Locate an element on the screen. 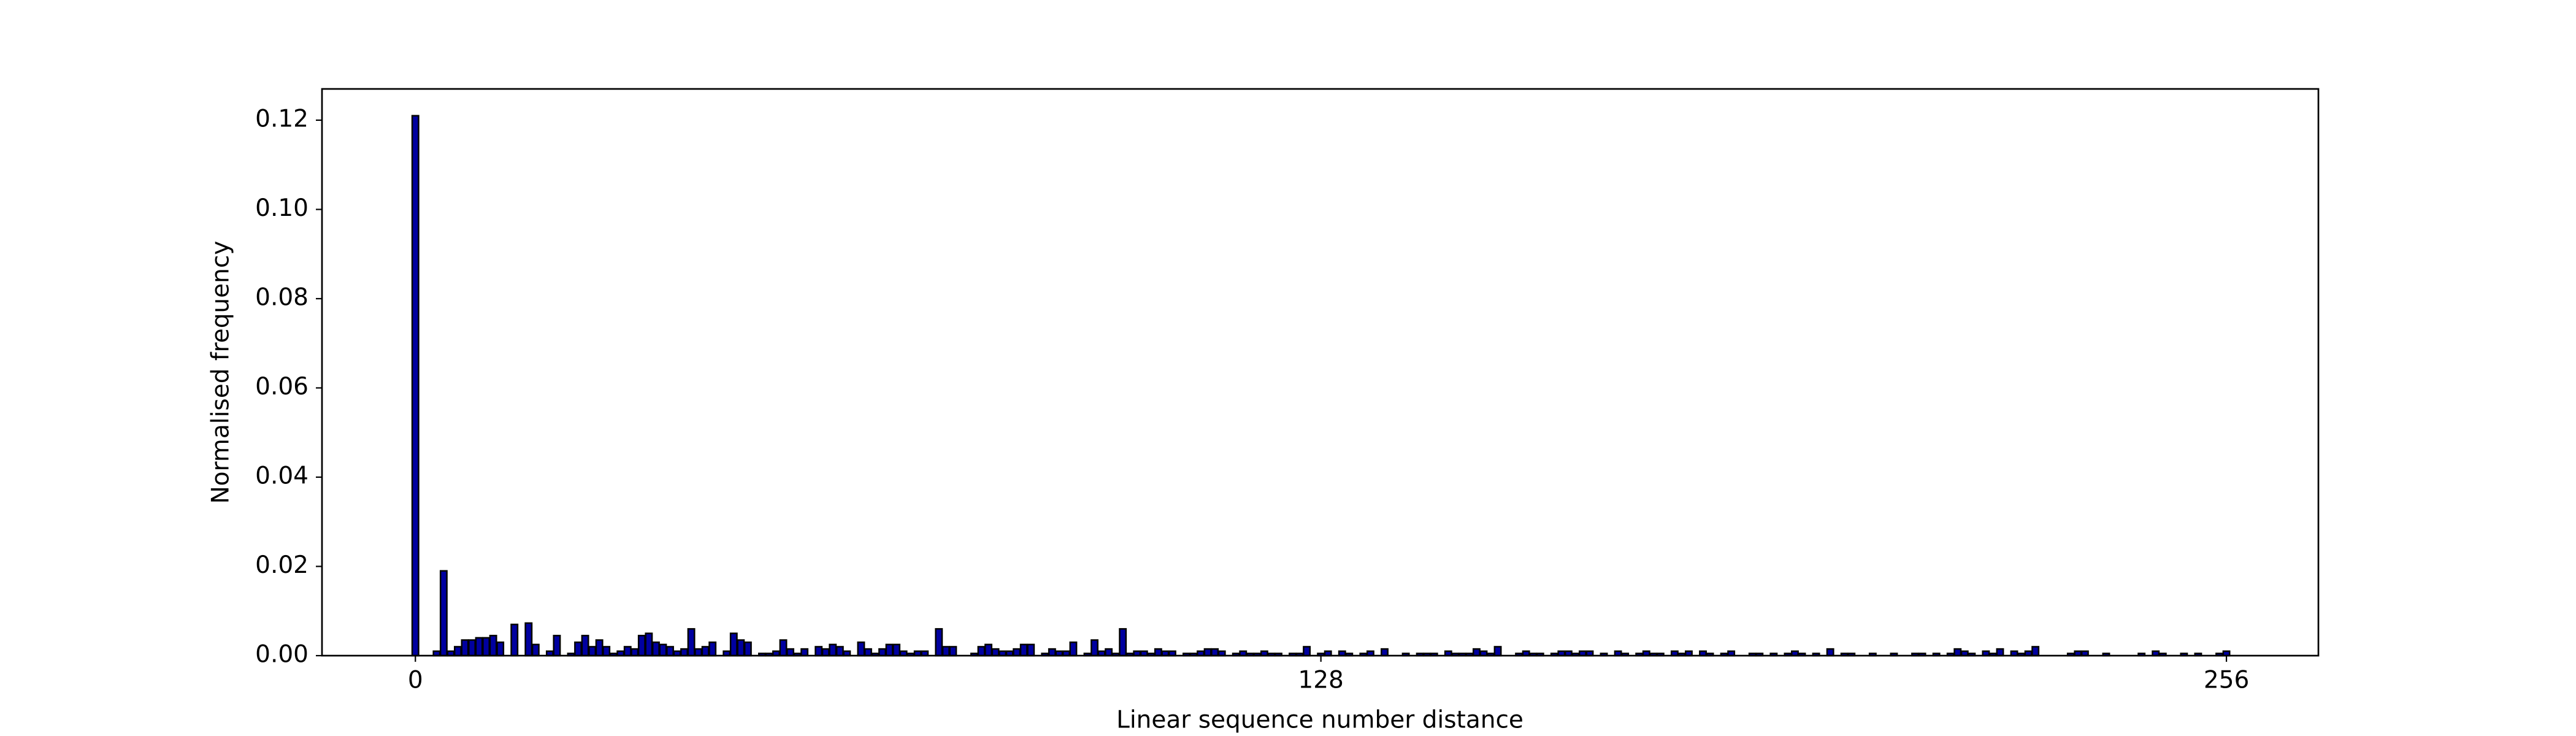  y-tick-label: 0.08 is located at coordinates (282, 297).